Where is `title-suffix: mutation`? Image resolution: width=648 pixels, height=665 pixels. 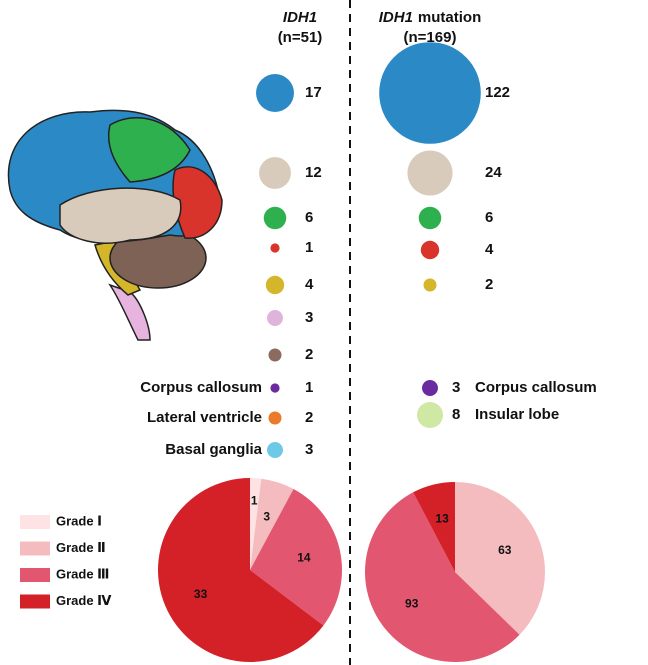 title-suffix: mutation is located at coordinates (449, 17).